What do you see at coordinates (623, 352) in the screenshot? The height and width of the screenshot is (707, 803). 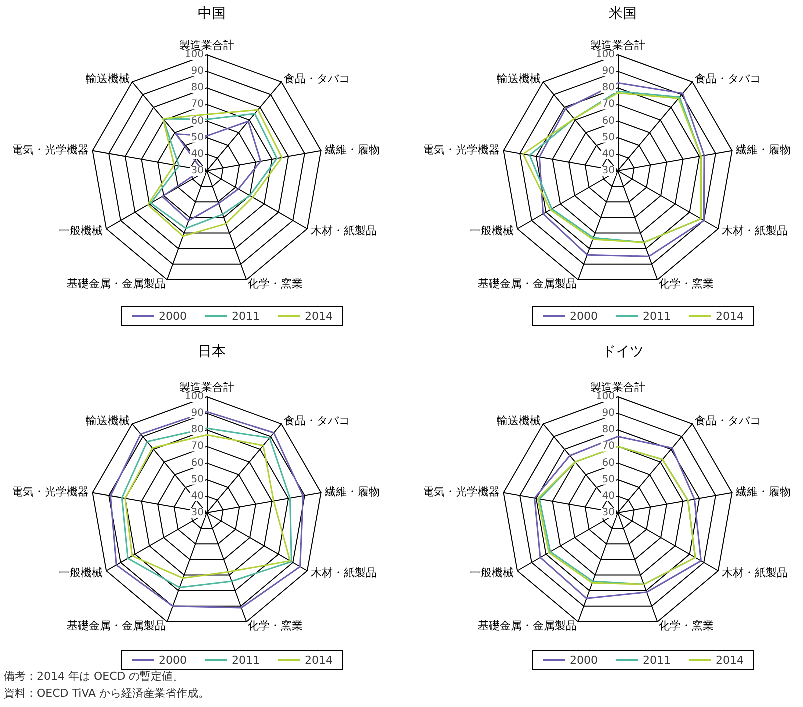 I see `chart-title: ドイツ` at bounding box center [623, 352].